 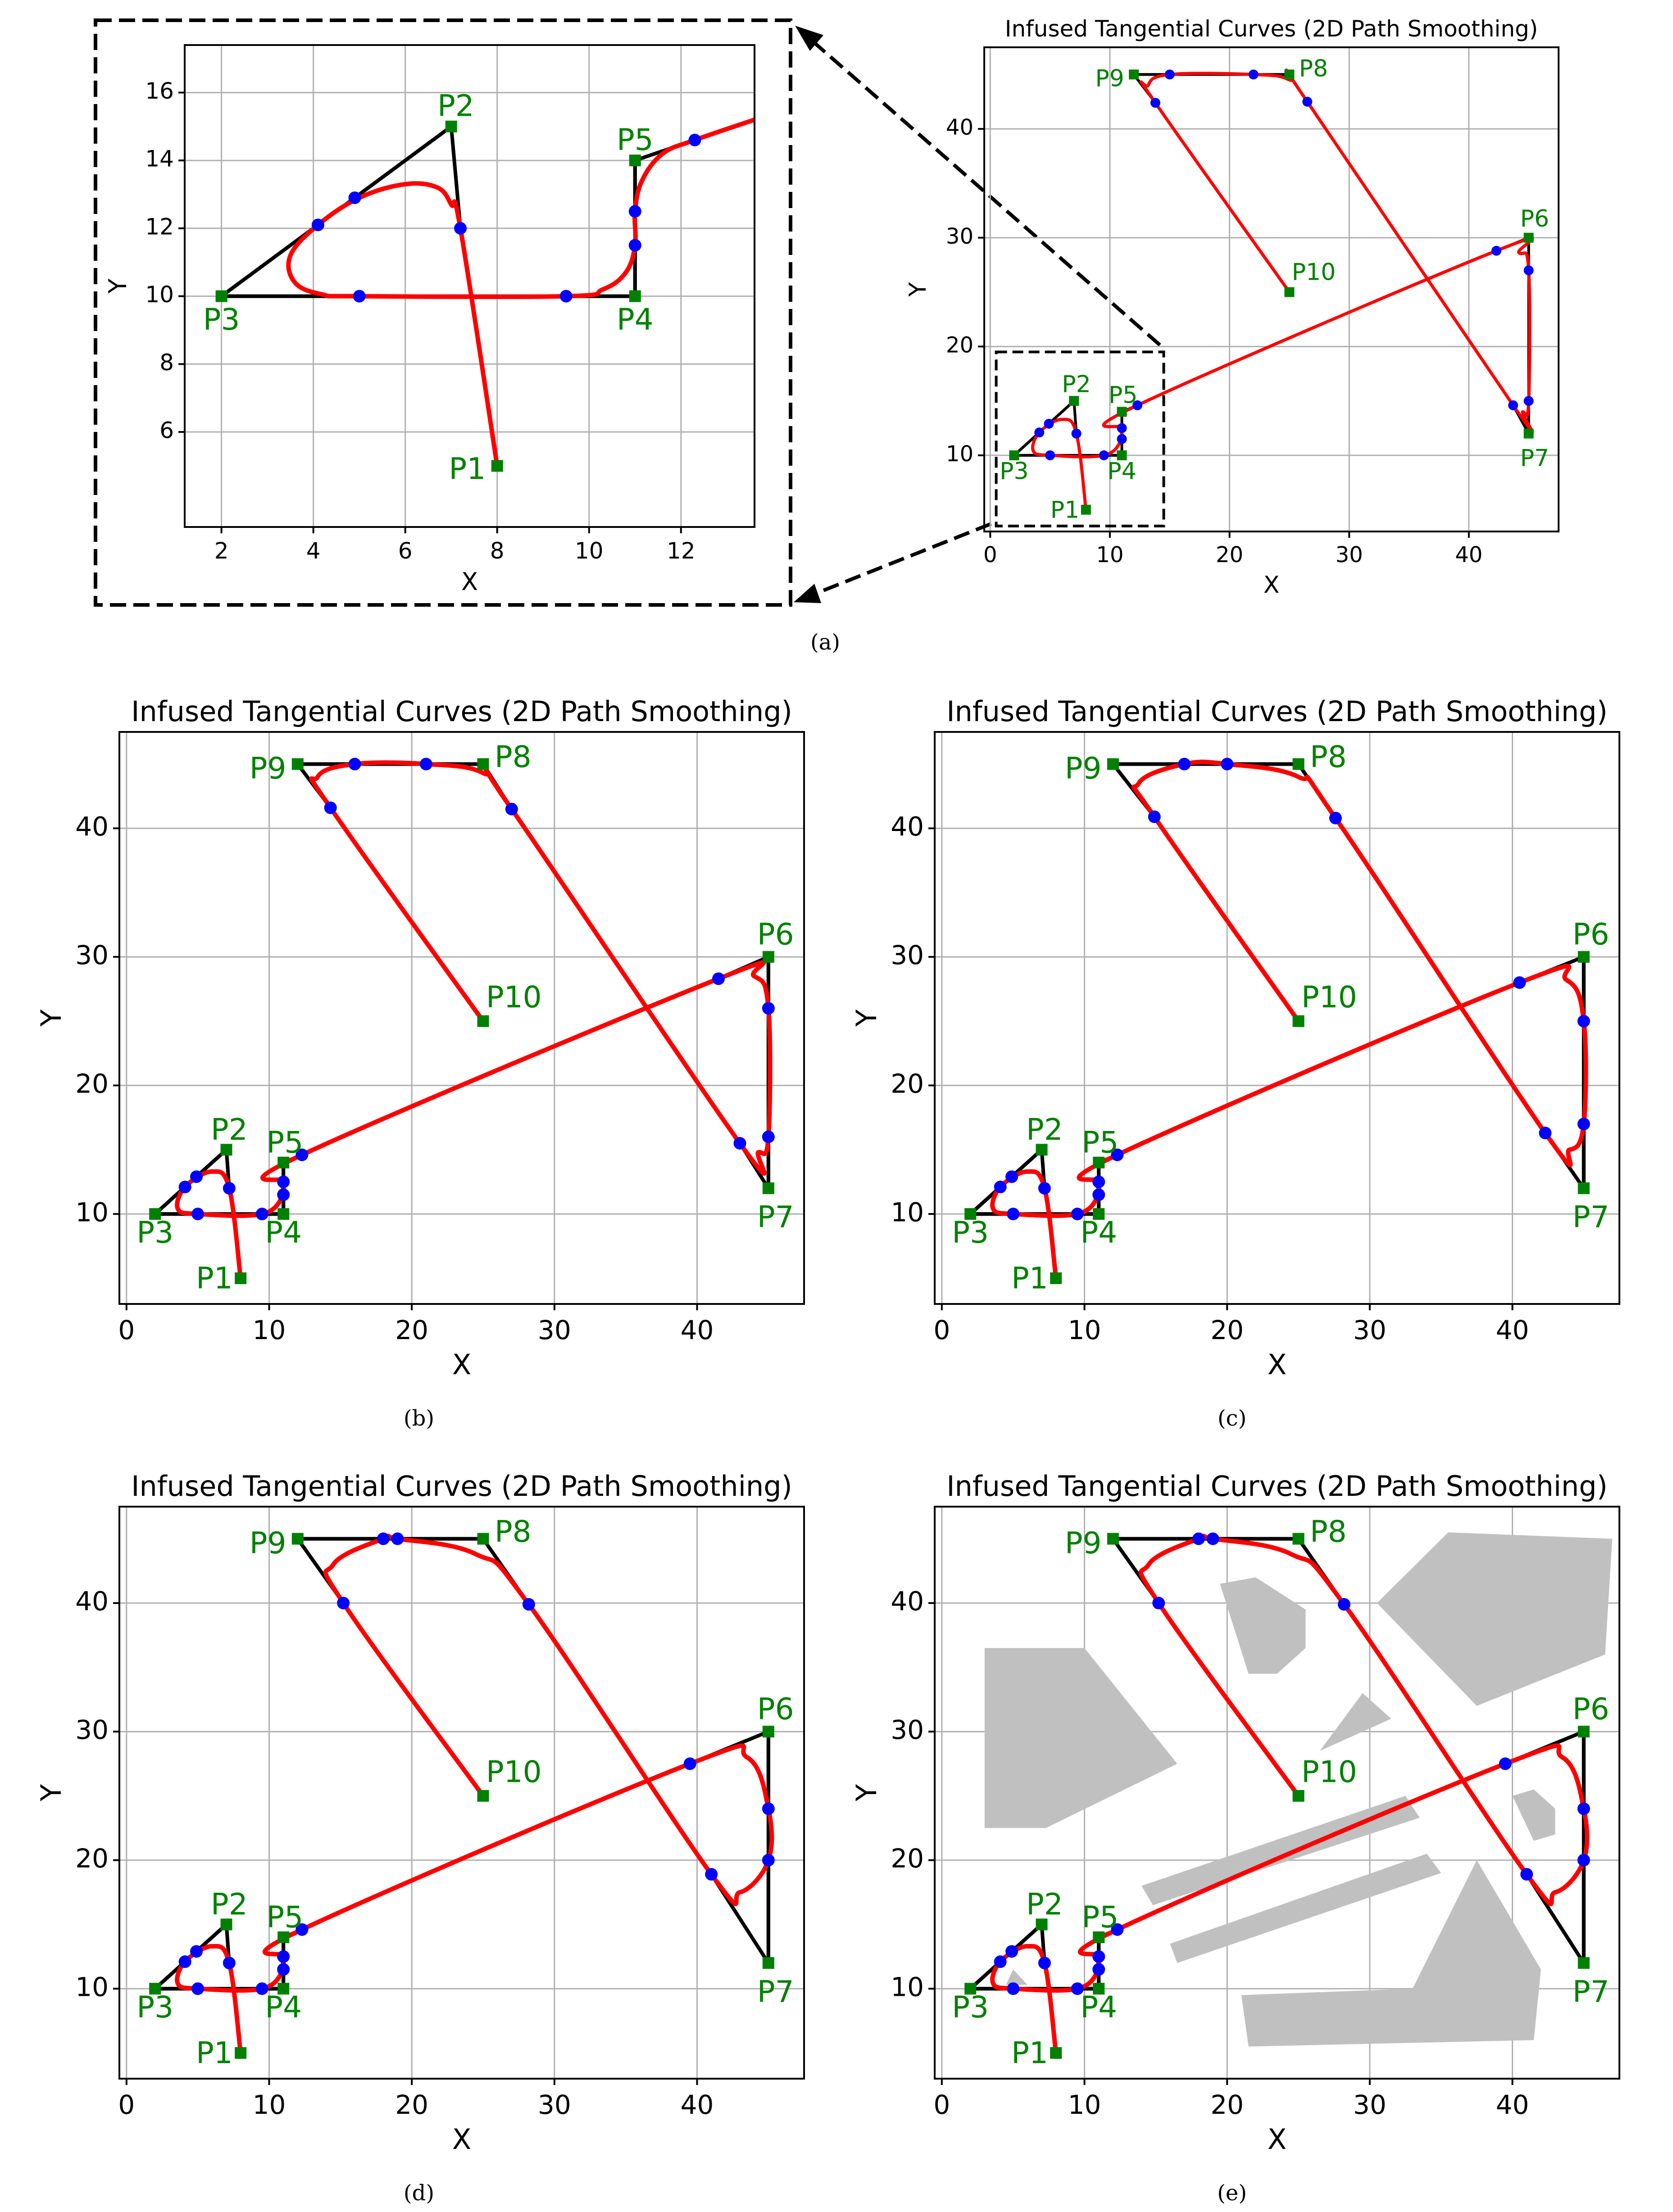 What do you see at coordinates (681, 551) in the screenshot?
I see `x-tick-label: 12` at bounding box center [681, 551].